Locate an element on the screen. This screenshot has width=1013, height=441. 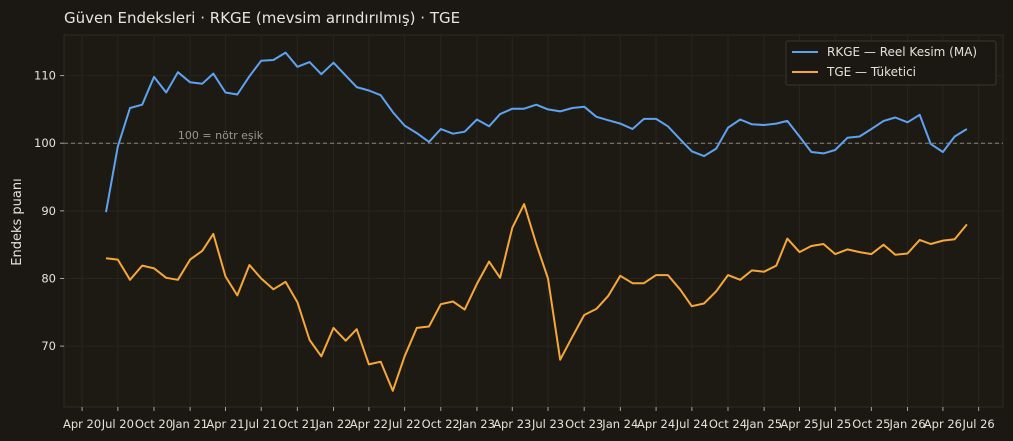
y-tick-label: 100 is located at coordinates (45, 143).